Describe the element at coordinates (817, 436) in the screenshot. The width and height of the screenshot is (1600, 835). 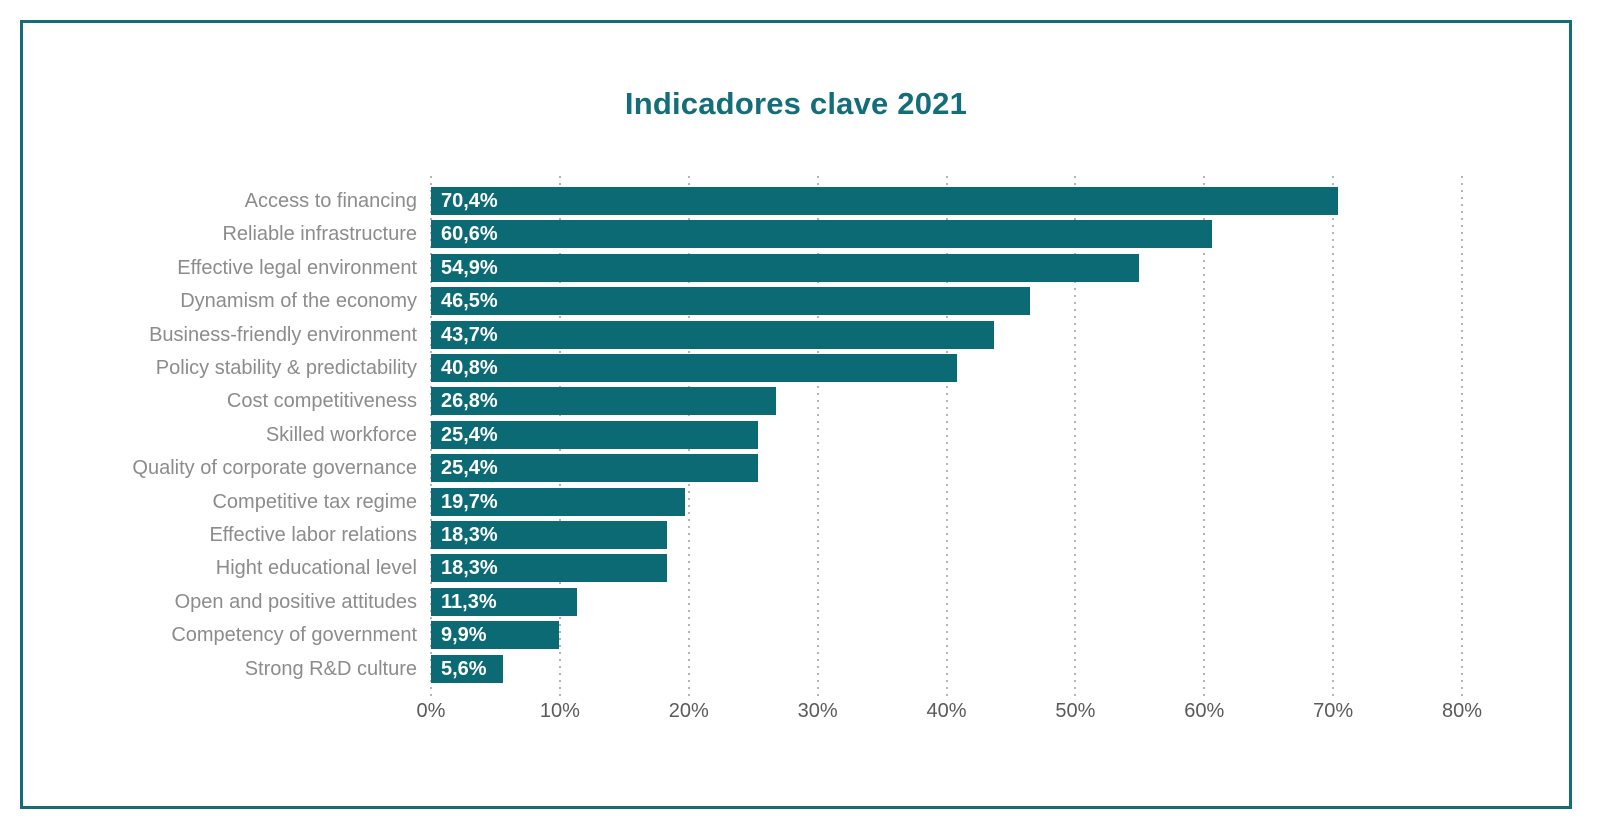
I see `gridline-30%` at that location.